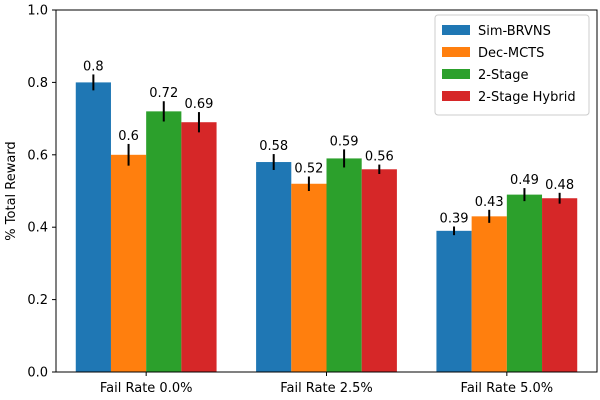 This screenshot has width=600, height=400. What do you see at coordinates (37, 83) in the screenshot?
I see `y-tick-label-4: 0.8` at bounding box center [37, 83].